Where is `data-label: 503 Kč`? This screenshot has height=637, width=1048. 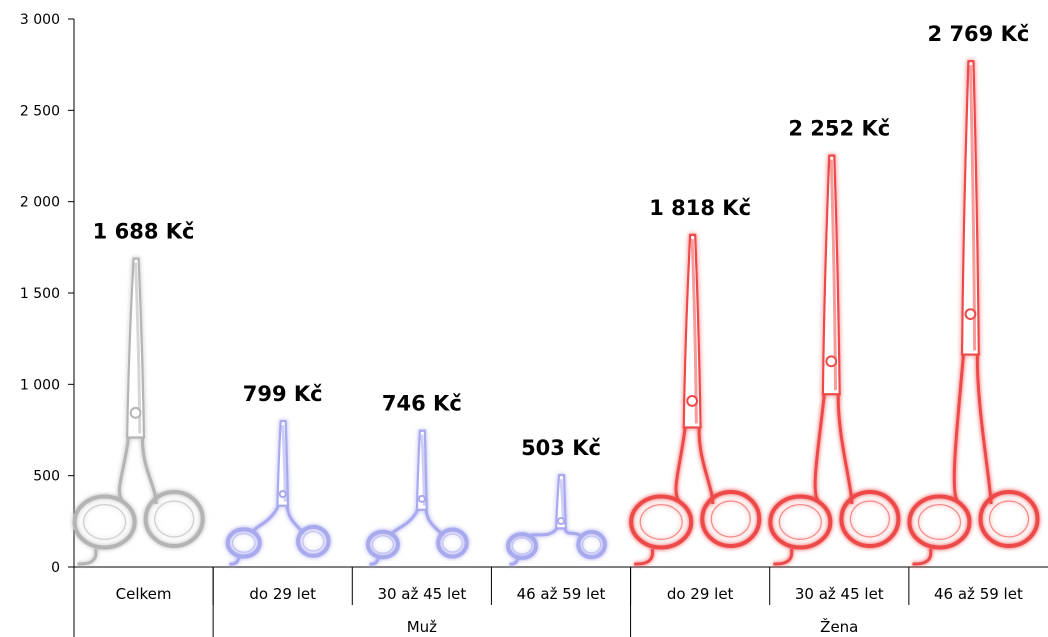 data-label: 503 Kč is located at coordinates (561, 448).